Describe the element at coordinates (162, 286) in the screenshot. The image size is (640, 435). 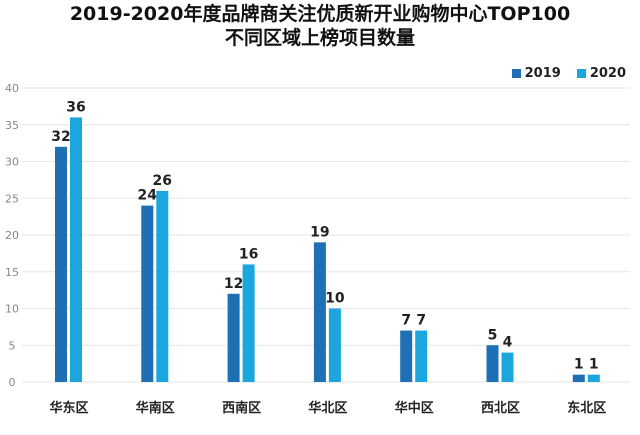
I see `bar-2020-华南区` at that location.